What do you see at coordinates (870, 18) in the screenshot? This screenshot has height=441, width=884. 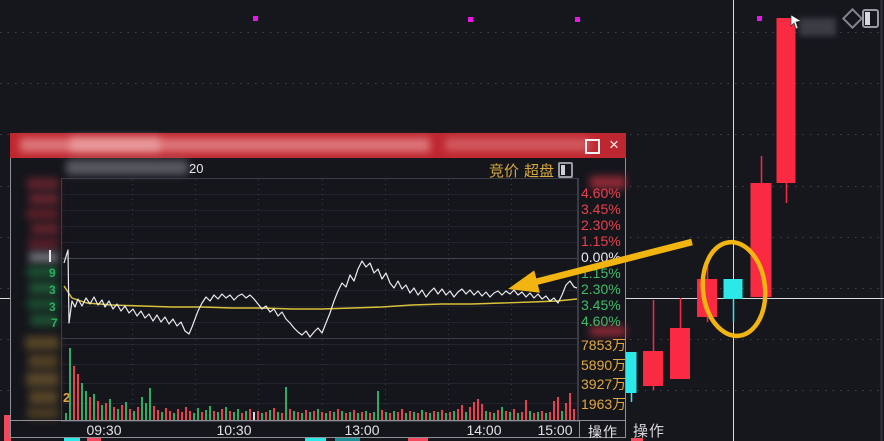 I see `sidebar-toggle-icon` at bounding box center [870, 18].